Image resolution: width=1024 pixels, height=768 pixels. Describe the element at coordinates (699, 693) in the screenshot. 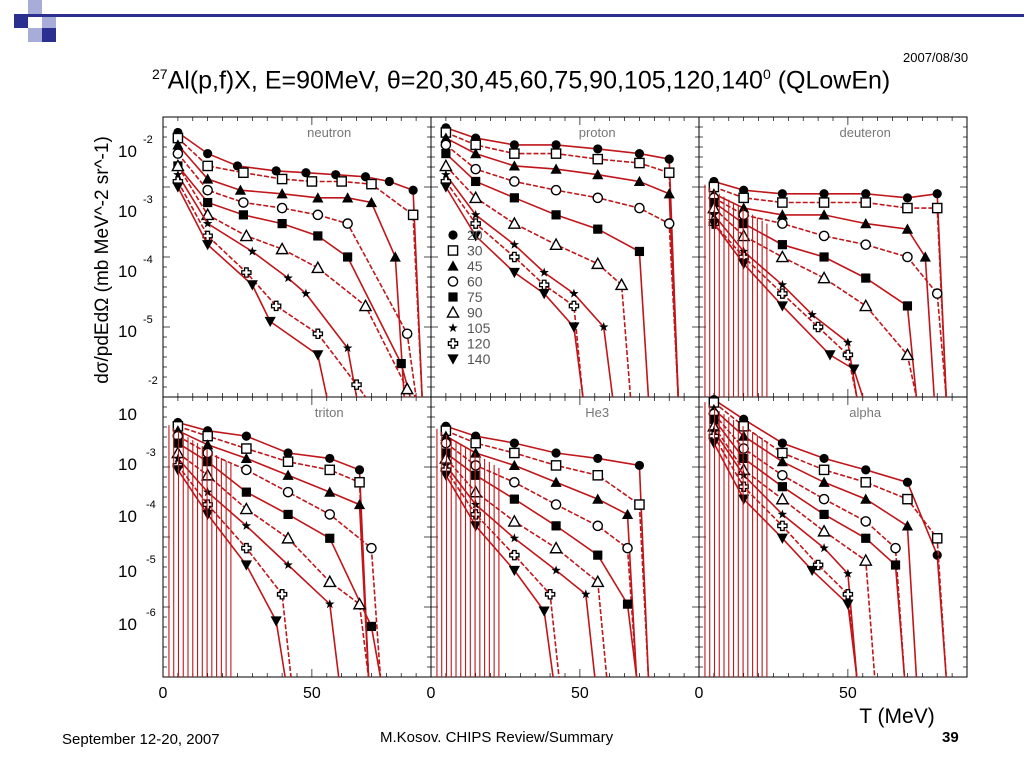

I see `x-tick-label: 0` at that location.